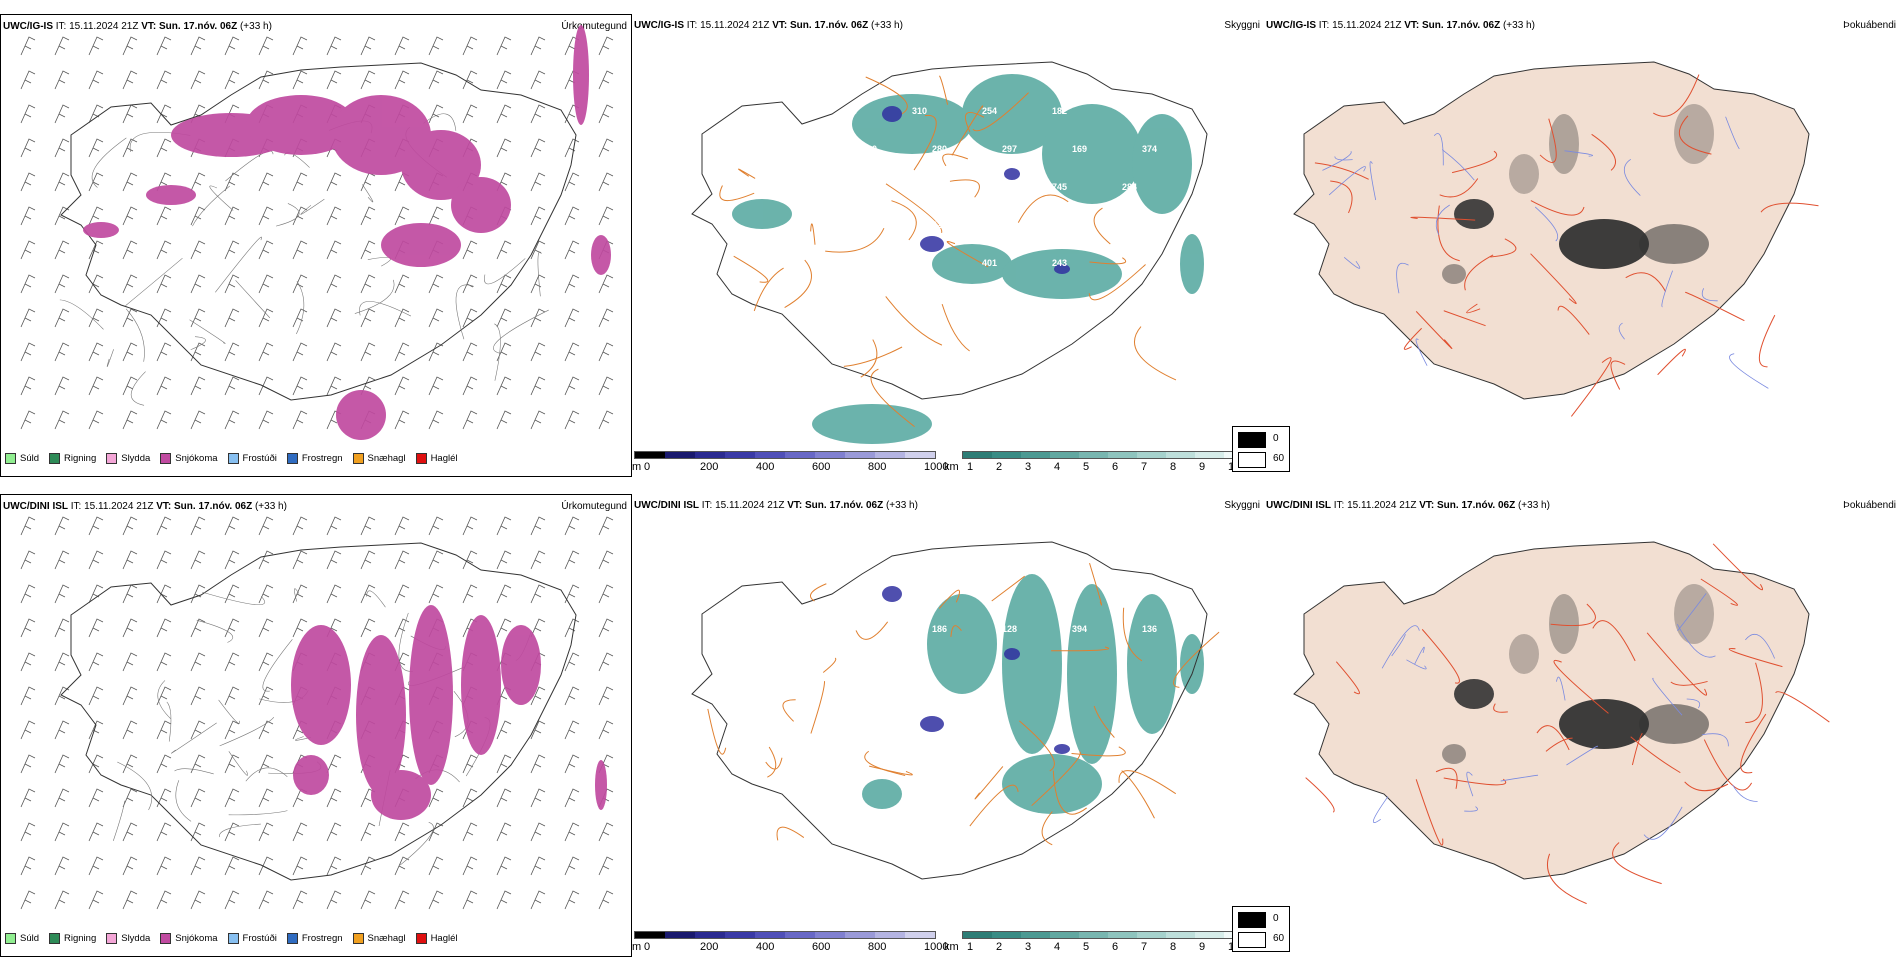  Describe the element at coordinates (955, 710) in the screenshot. I see `ceiling-visibility-map: 172 239 295 16 17 117 30 120 186 128 394 136 17` at that location.